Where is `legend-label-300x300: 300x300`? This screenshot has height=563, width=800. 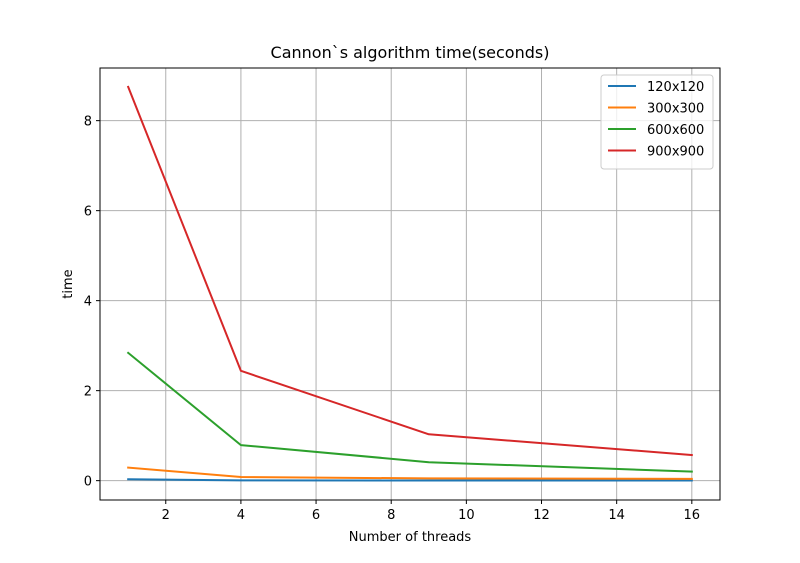 legend-label-300x300: 300x300 is located at coordinates (675, 109).